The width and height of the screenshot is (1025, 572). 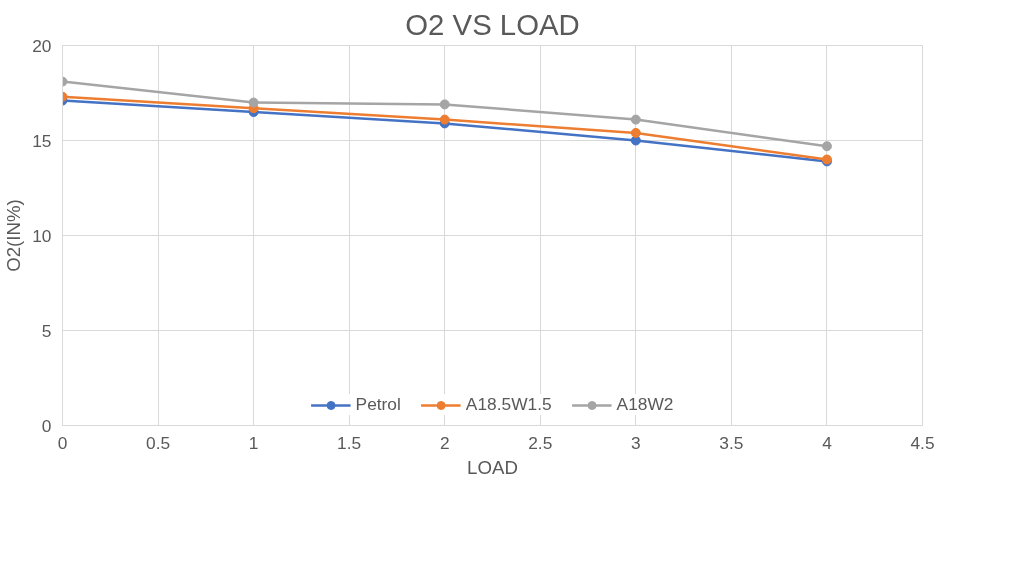 I want to click on x-tick-label: 0.5, so click(x=158, y=442).